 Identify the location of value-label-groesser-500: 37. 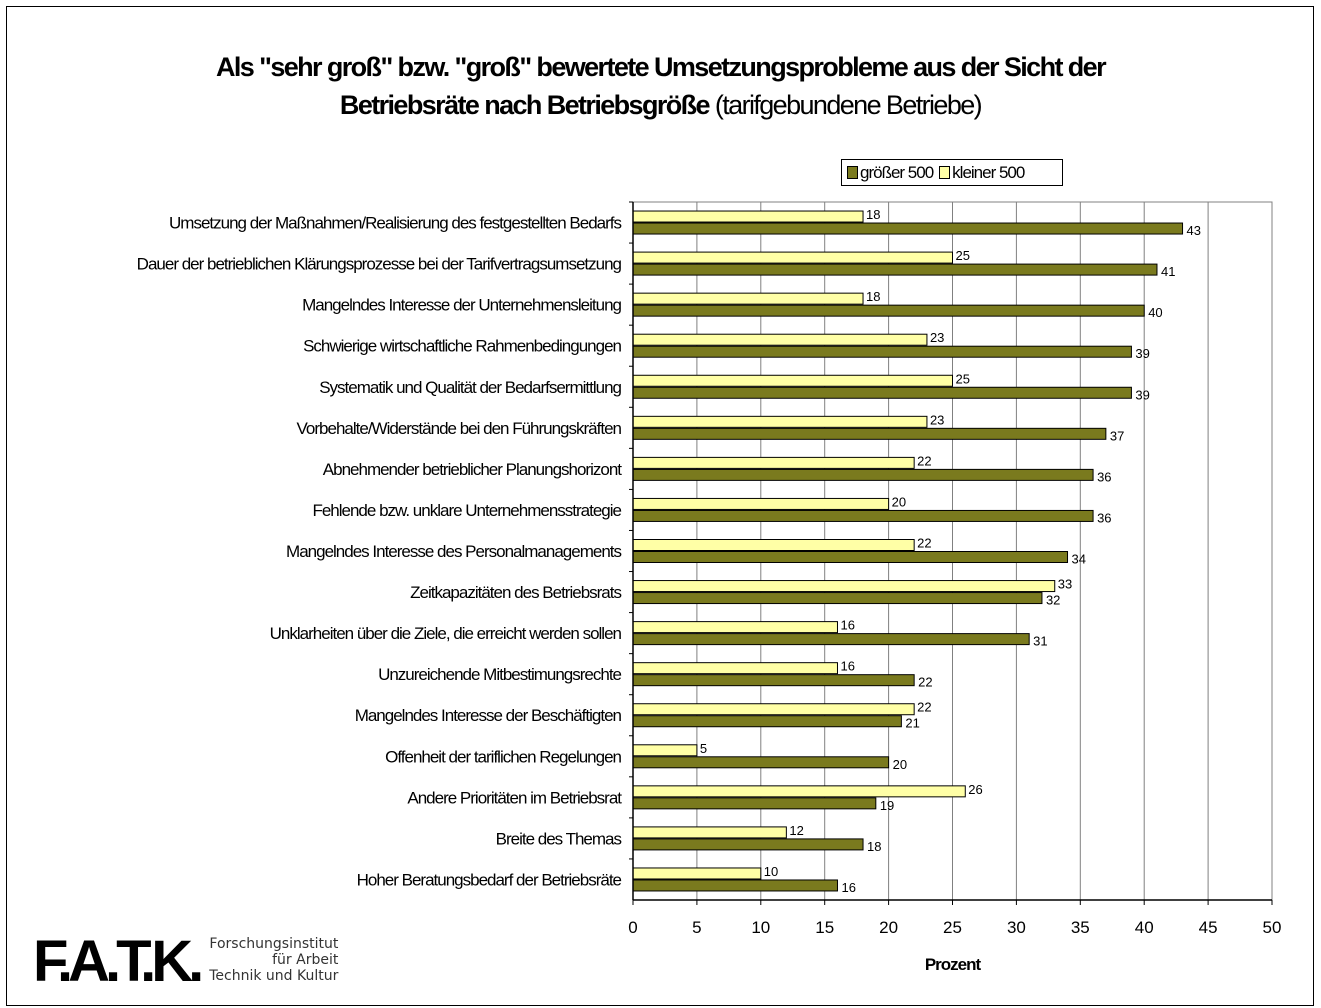
(1117, 435).